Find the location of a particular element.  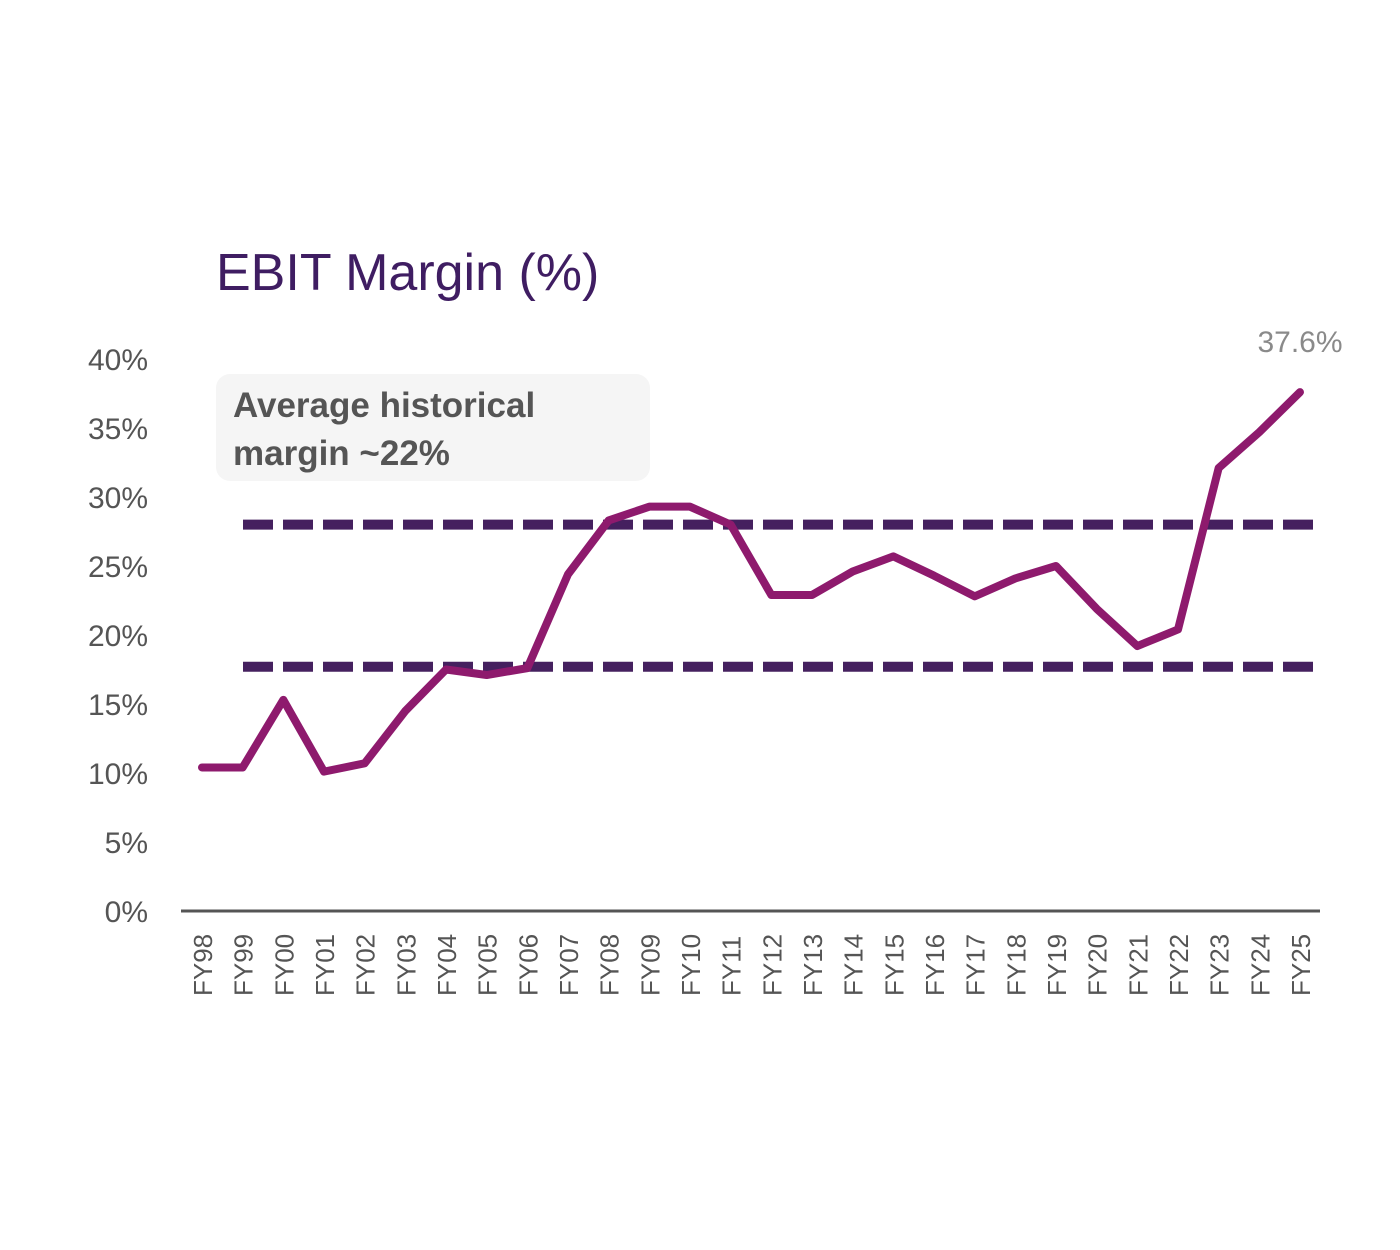

x-tick-label: FY23 is located at coordinates (1220, 965).